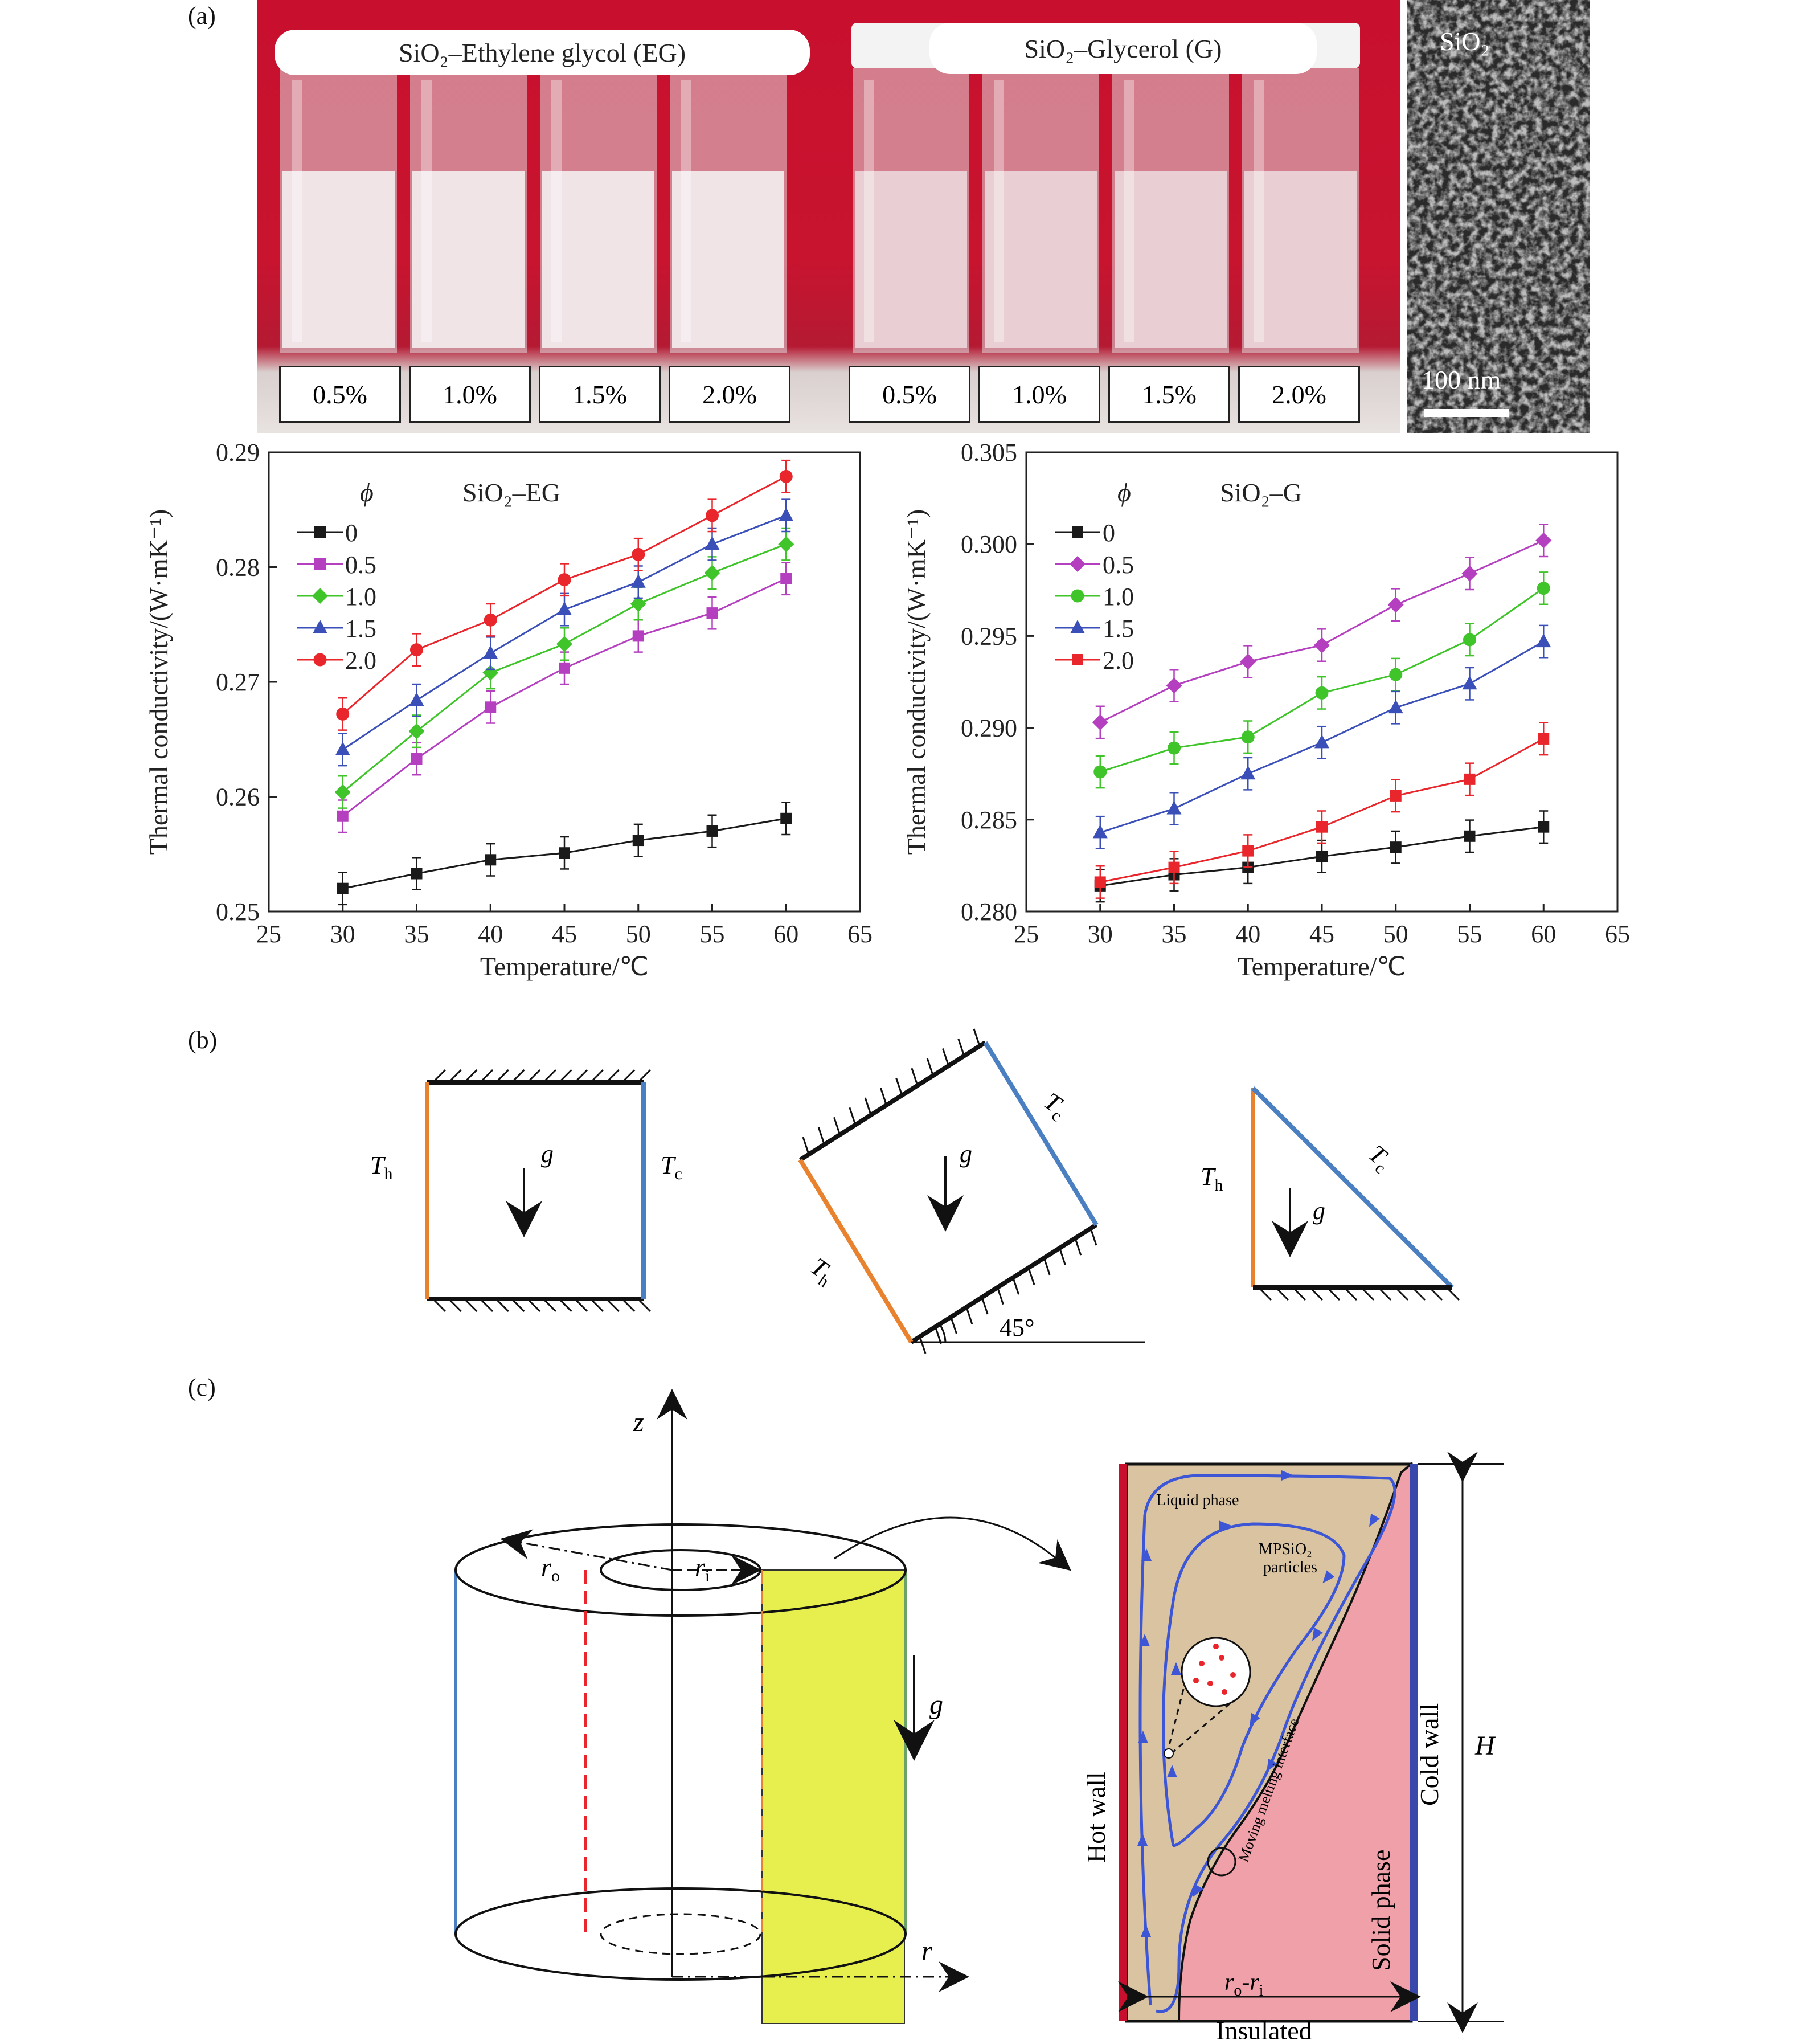 The width and height of the screenshot is (1794, 2044). Describe the element at coordinates (712, 934) in the screenshot. I see `x-tick-label: 55` at that location.